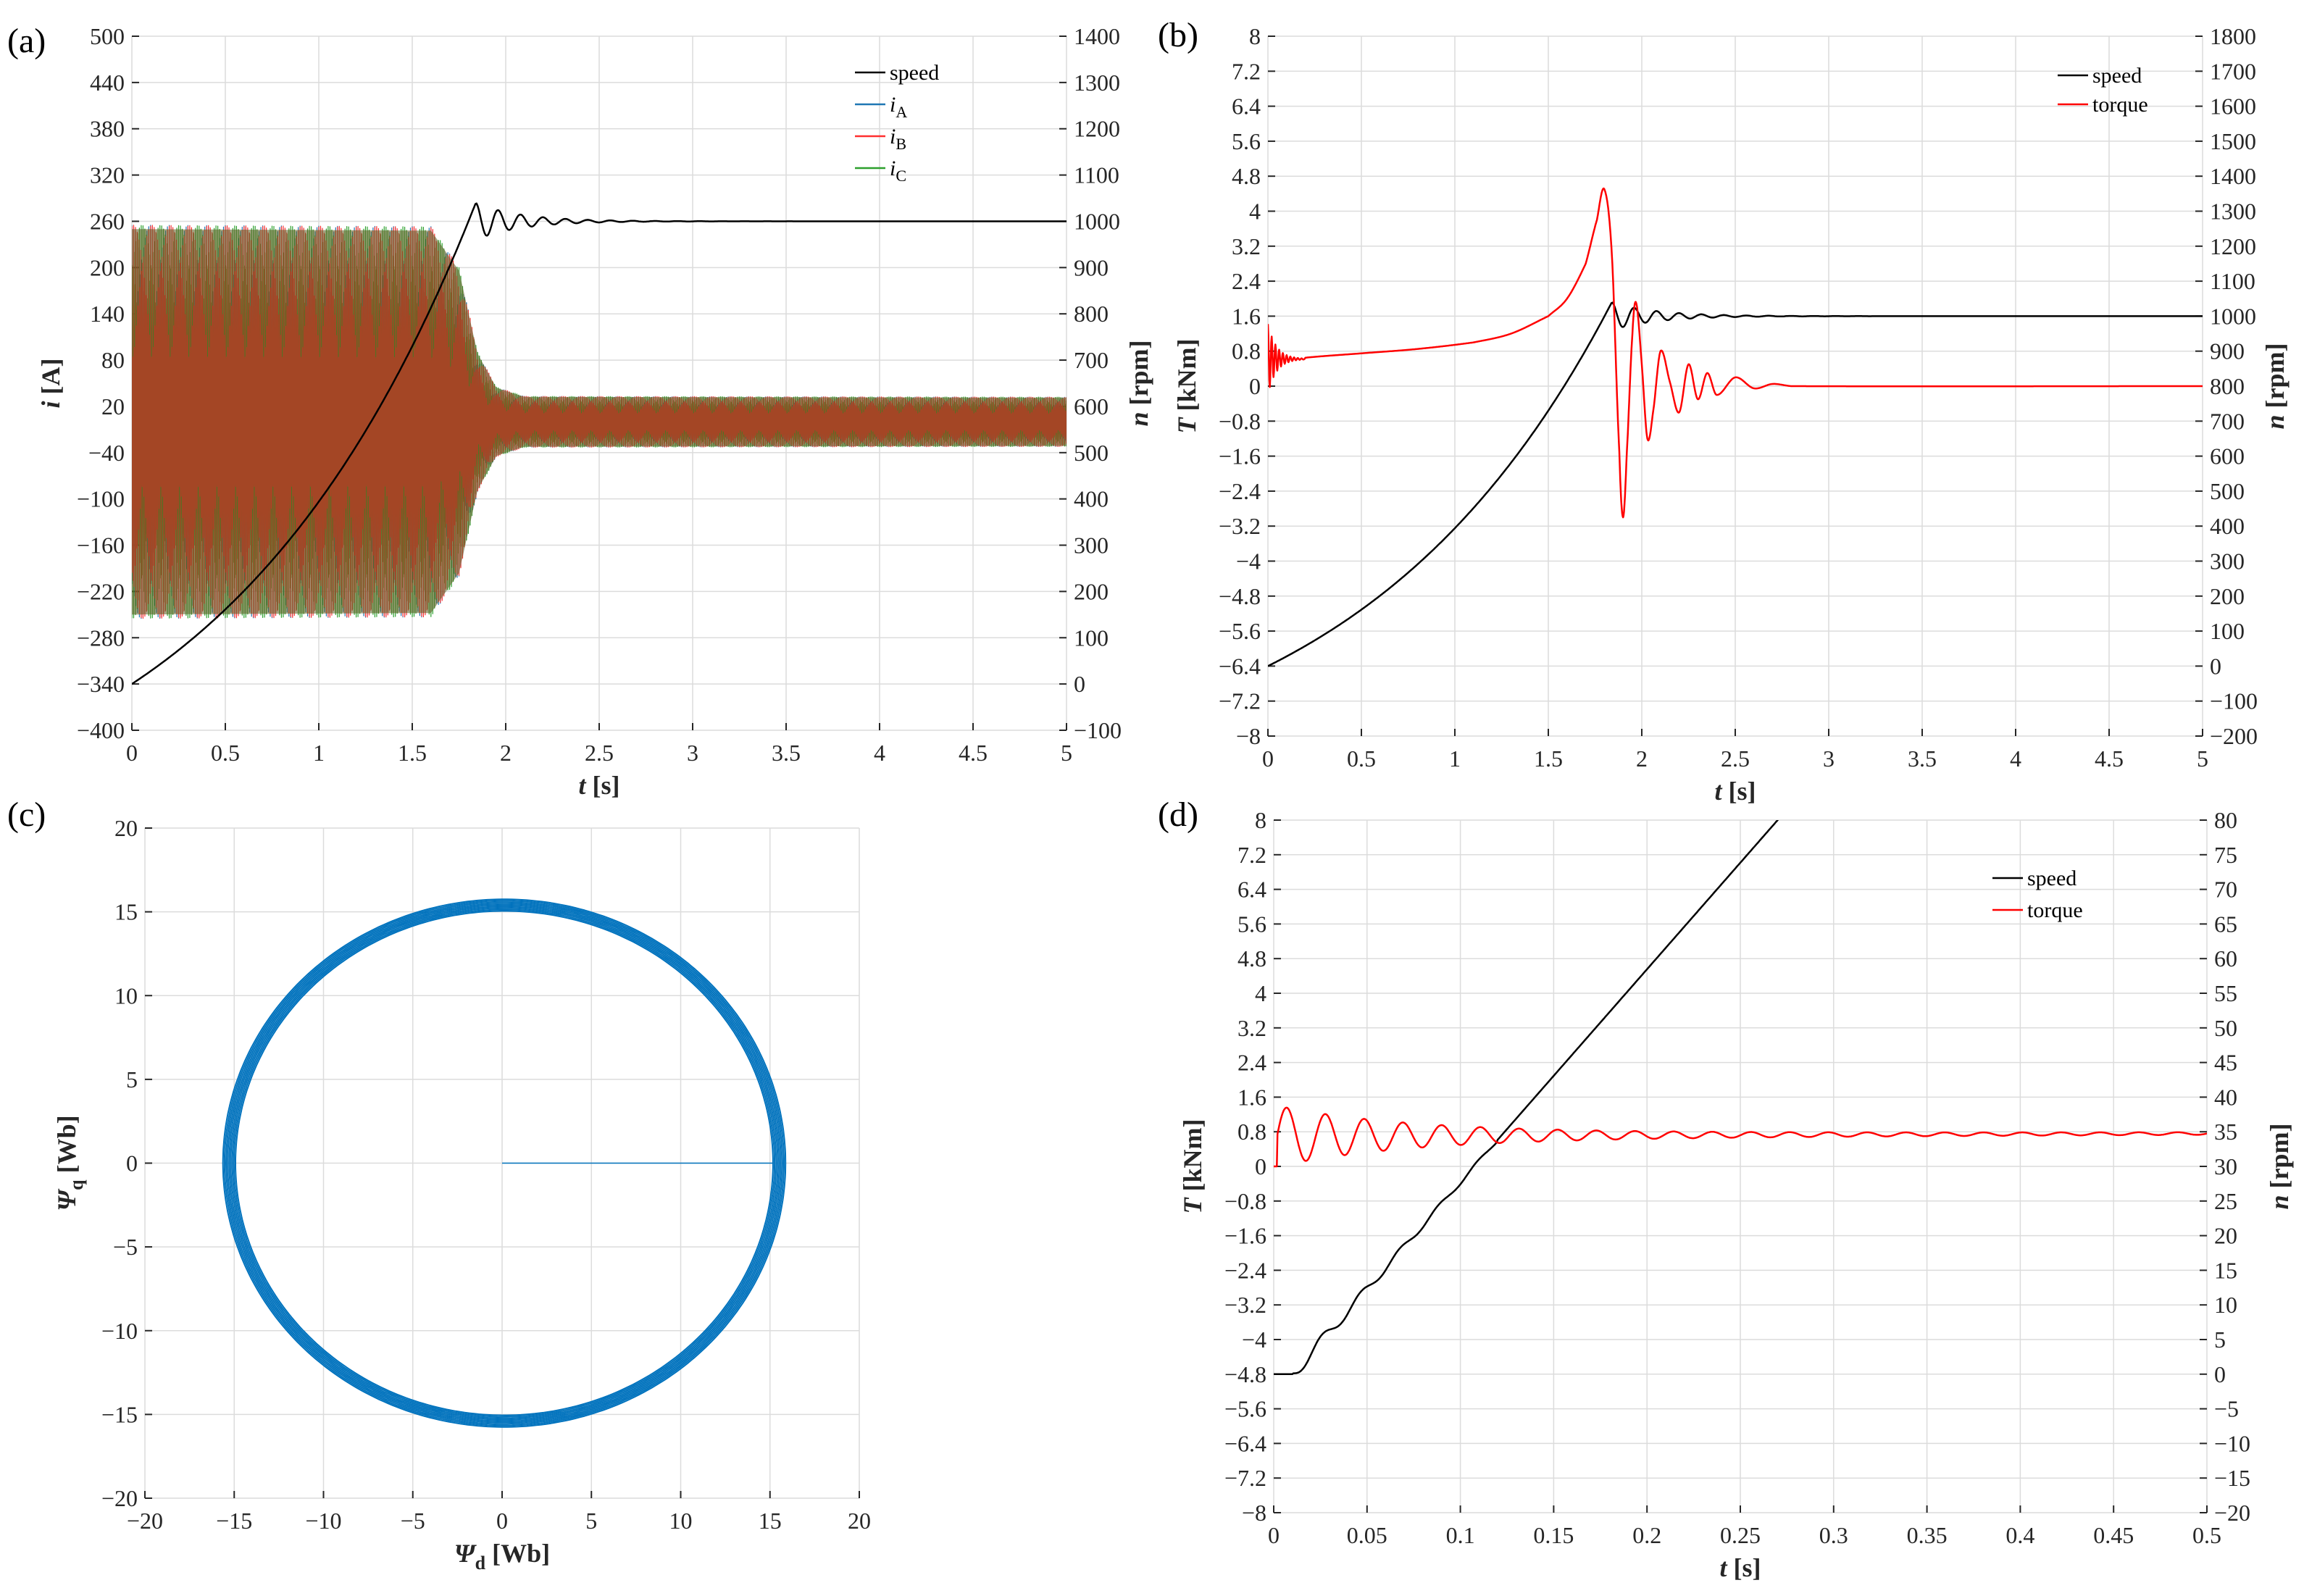  What do you see at coordinates (1254, 1339) in the screenshot?
I see `y-tick-label: −4` at bounding box center [1254, 1339].